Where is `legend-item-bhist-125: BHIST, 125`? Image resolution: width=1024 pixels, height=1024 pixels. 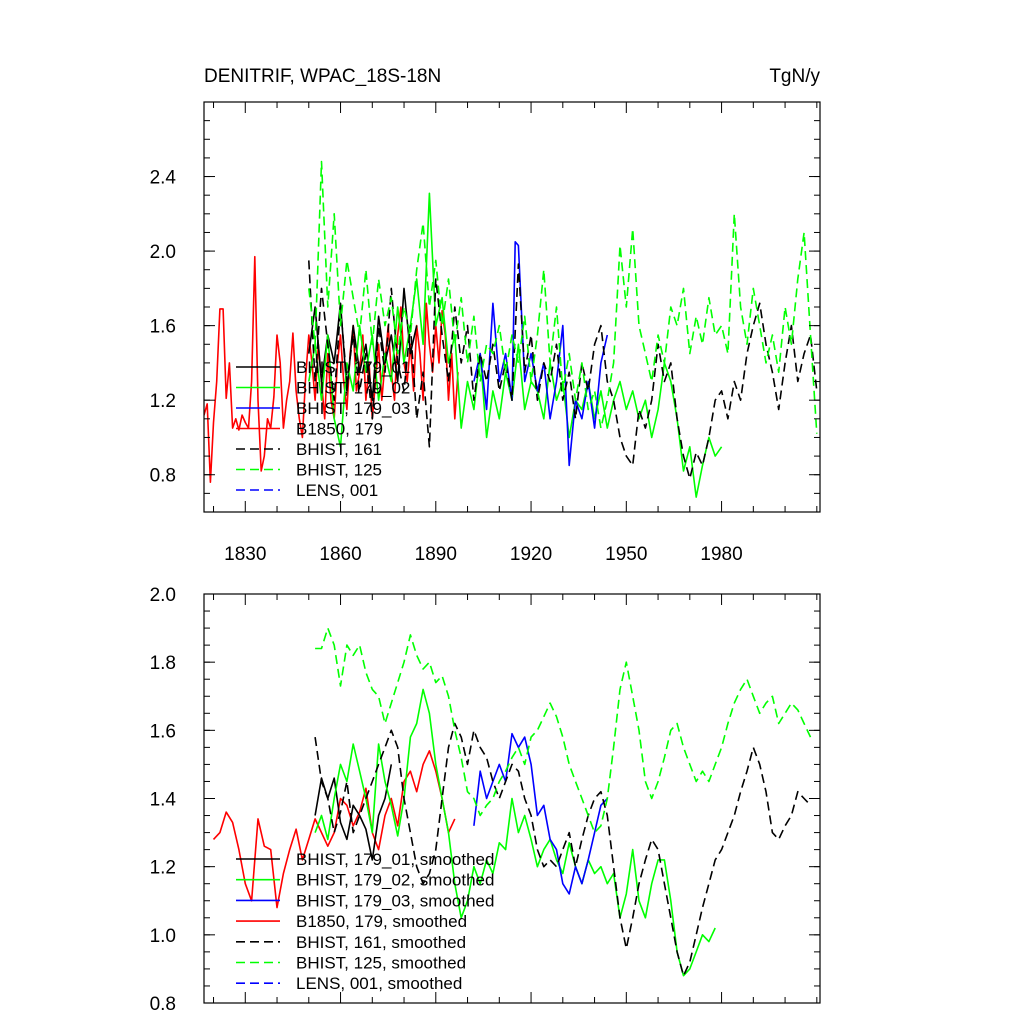
legend-item-bhist-125: BHIST, 125 is located at coordinates (309, 470).